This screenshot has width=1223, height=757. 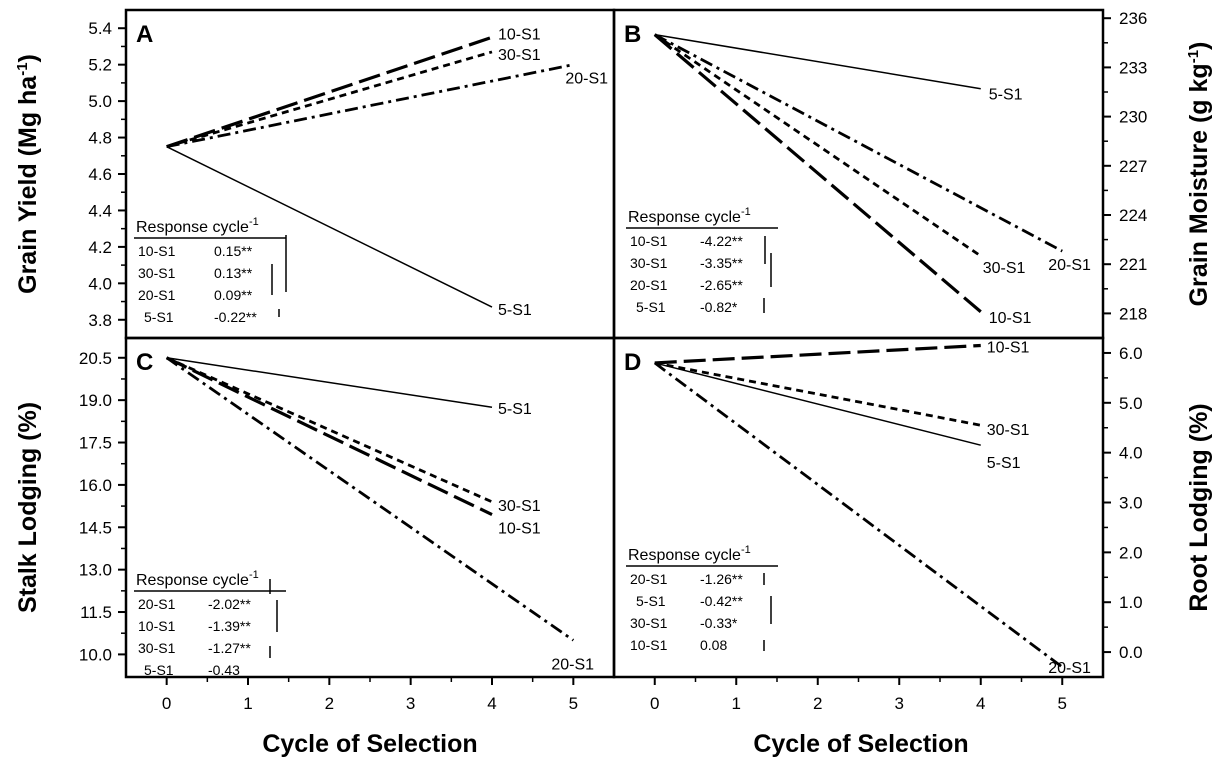 What do you see at coordinates (719, 623) in the screenshot?
I see `response-row-value: -0.33*` at bounding box center [719, 623].